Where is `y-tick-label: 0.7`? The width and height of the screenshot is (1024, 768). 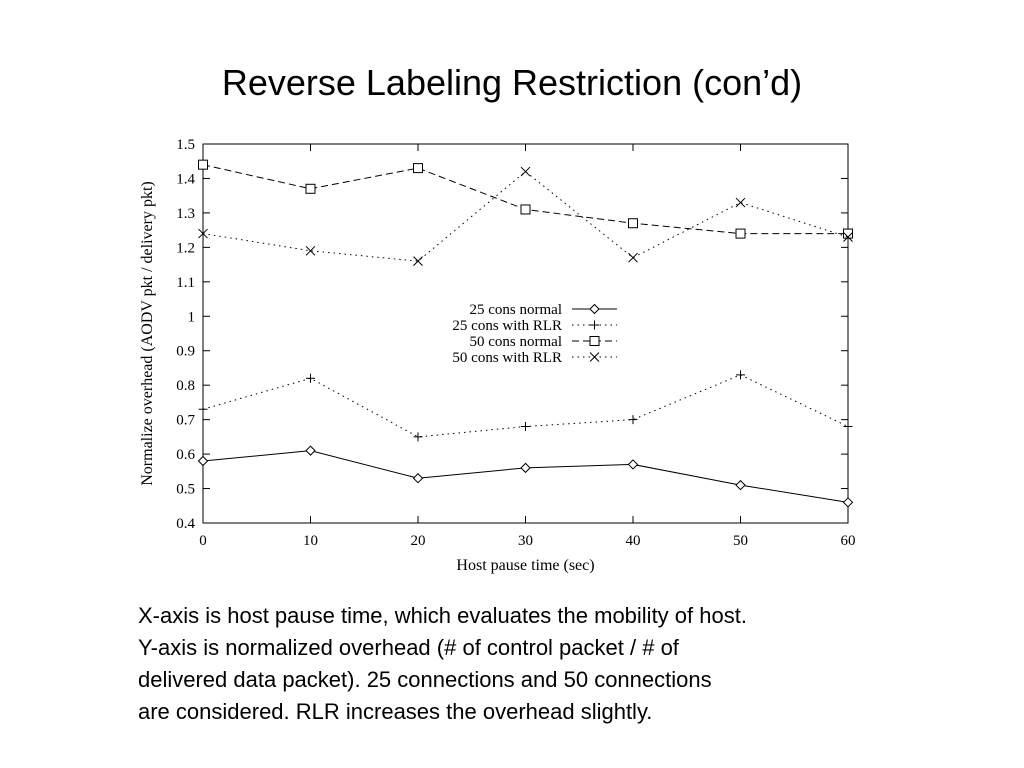
y-tick-label: 0.7 is located at coordinates (185, 421).